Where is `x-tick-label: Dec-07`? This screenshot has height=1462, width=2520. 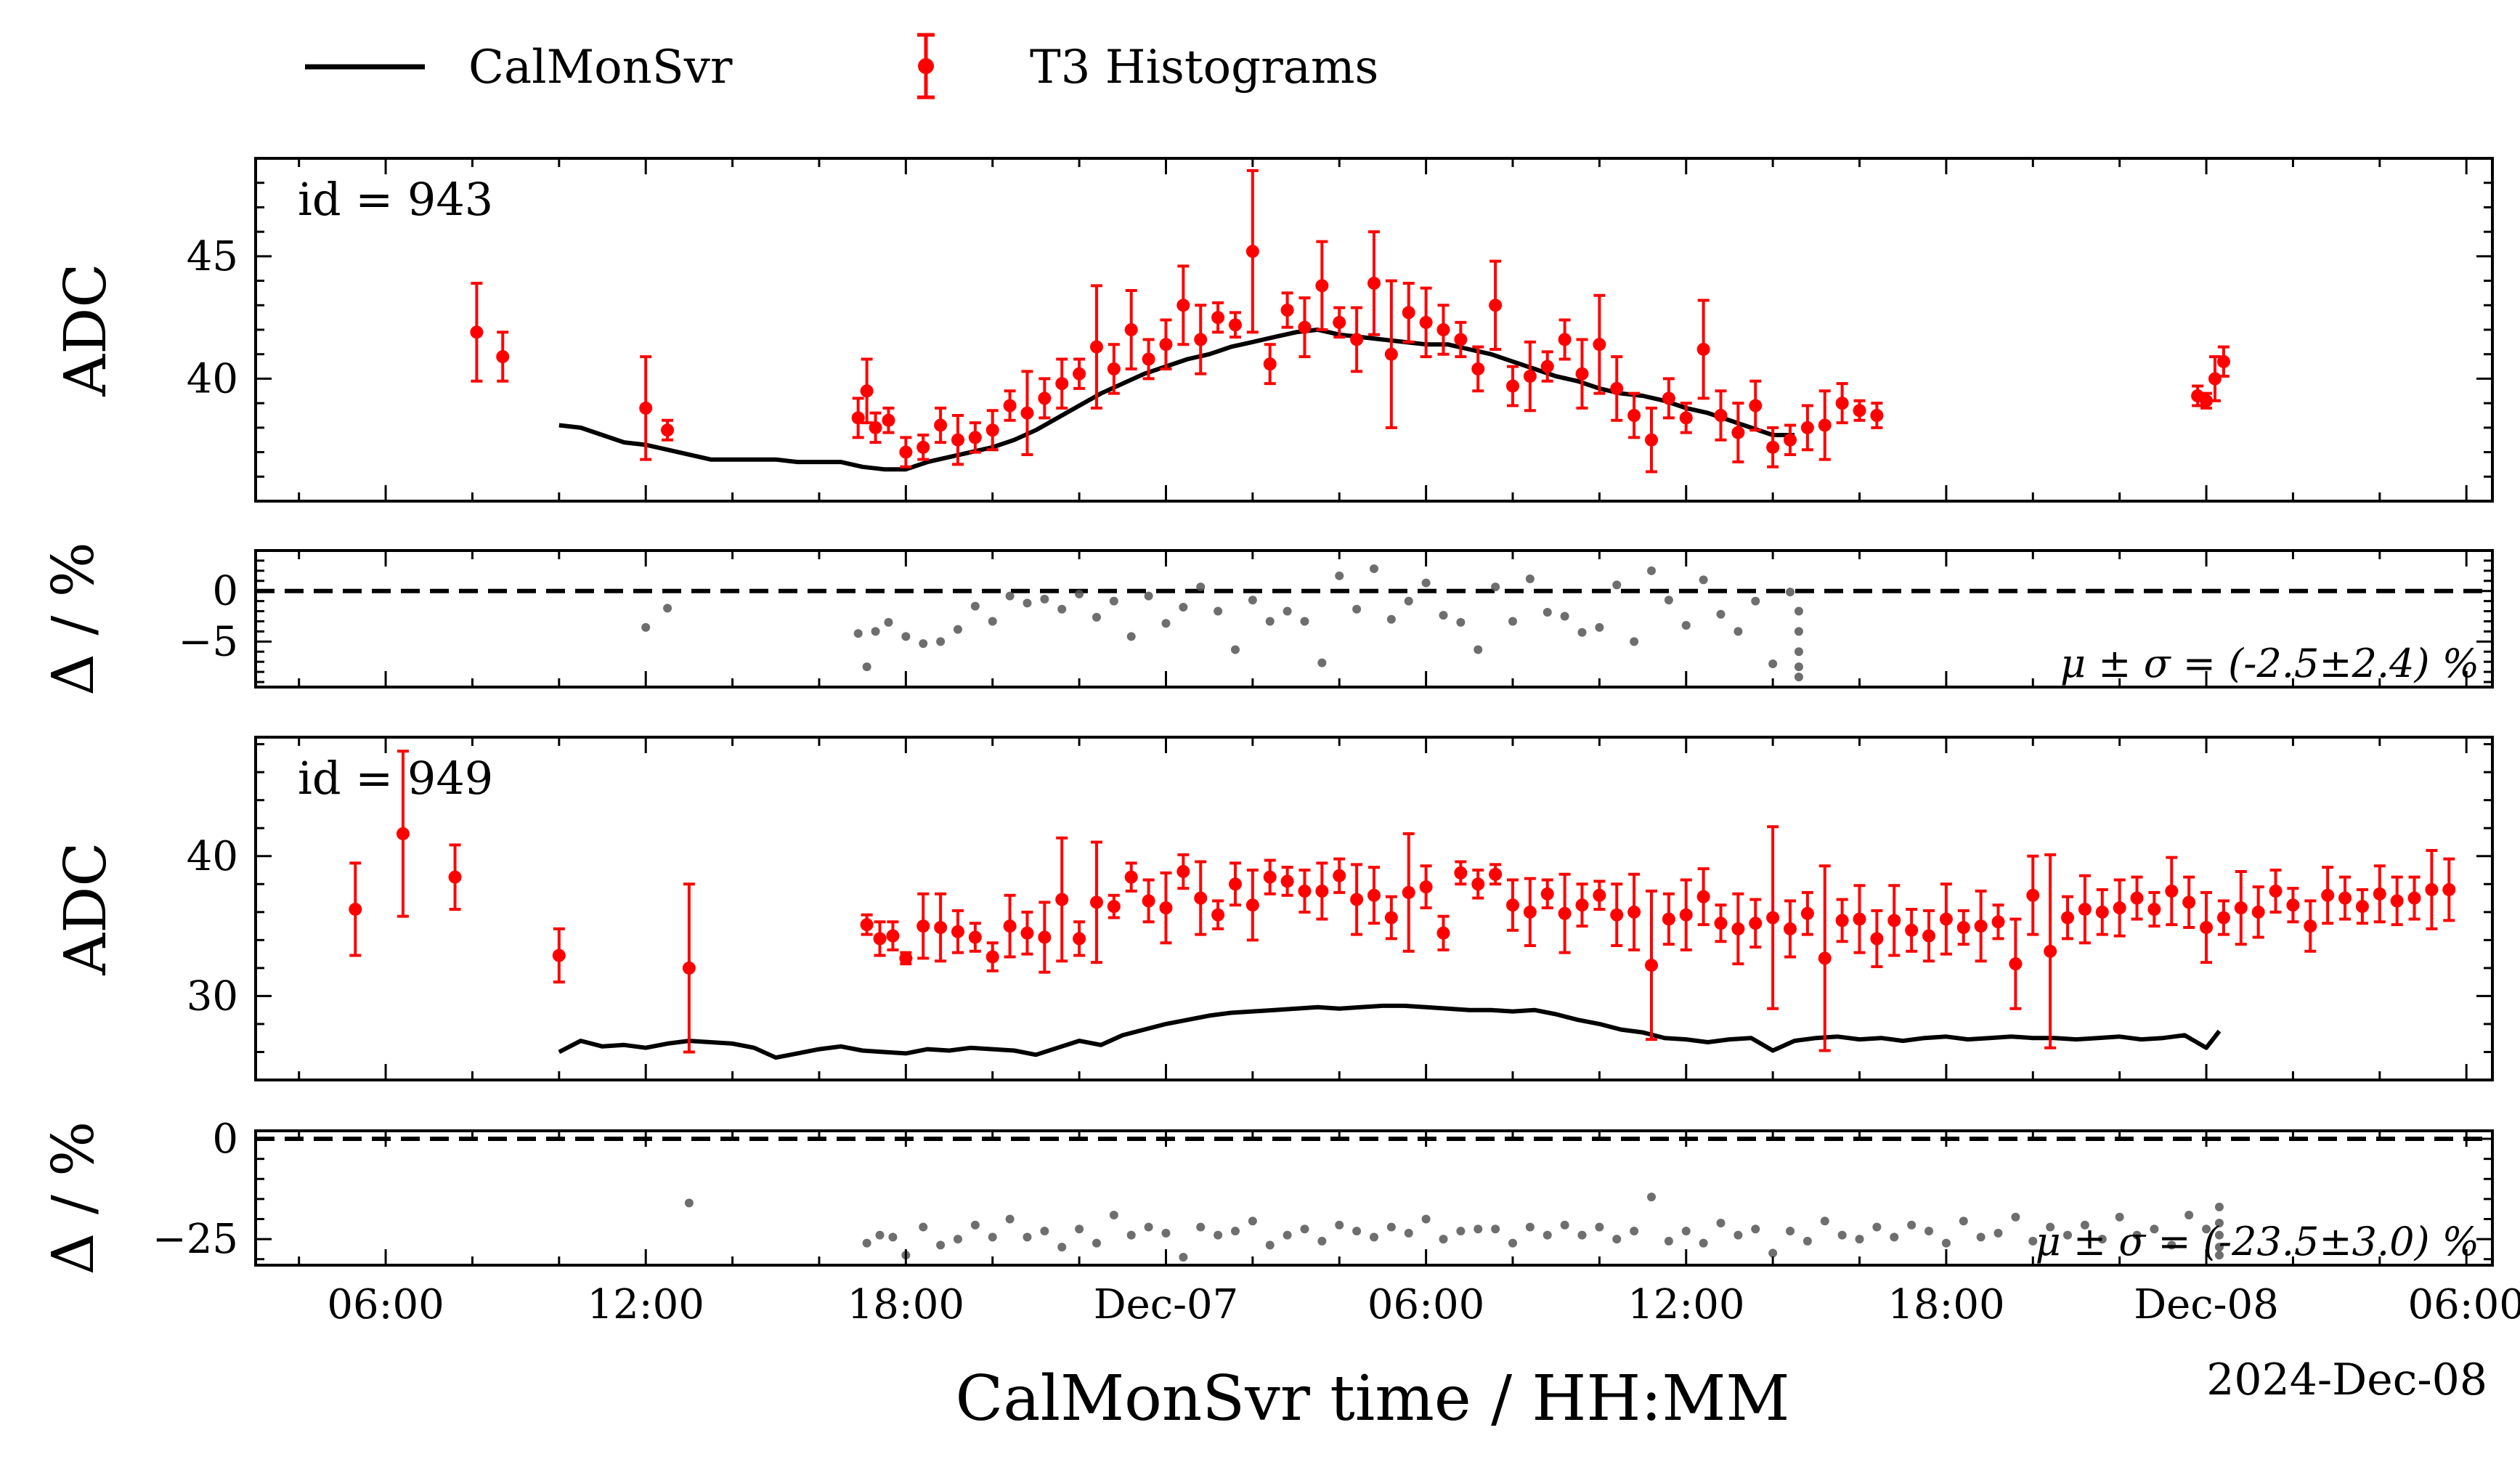
x-tick-label: Dec-07 is located at coordinates (1166, 1305).